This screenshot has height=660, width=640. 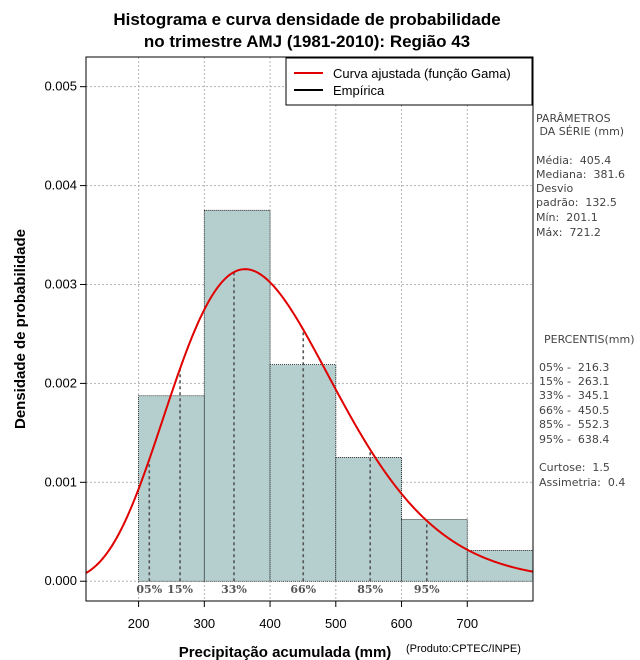 I want to click on legend-label-empirical: Empírica, so click(x=359, y=90).